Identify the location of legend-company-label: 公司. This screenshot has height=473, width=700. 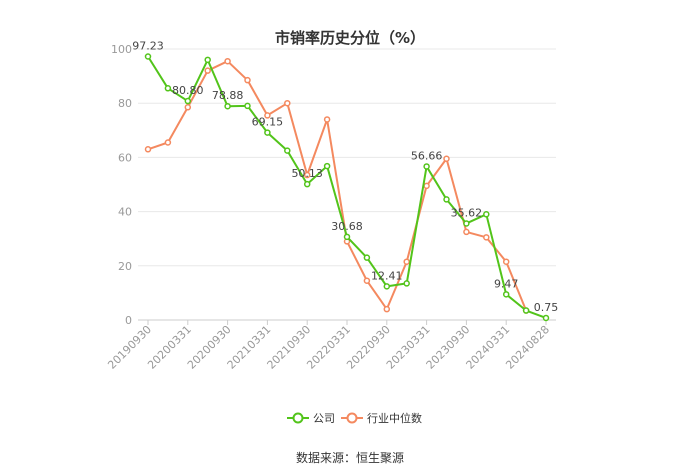
(324, 418).